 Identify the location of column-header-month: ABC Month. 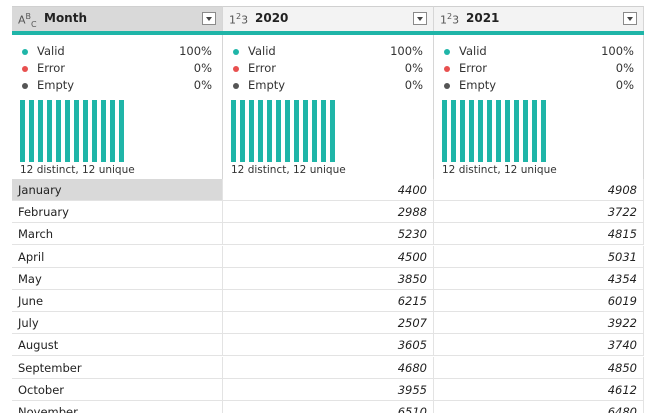
(117, 18).